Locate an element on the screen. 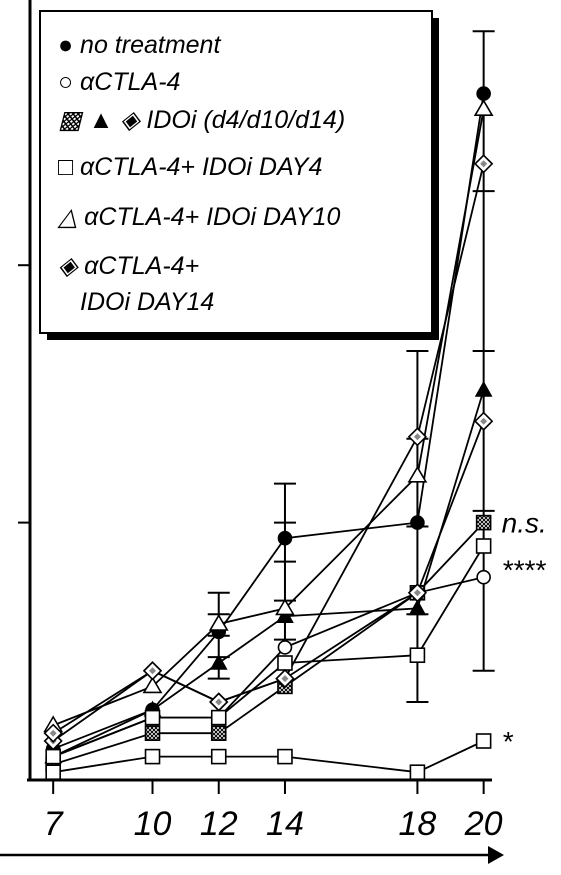  marker-s8-1-inner is located at coordinates (153, 671).